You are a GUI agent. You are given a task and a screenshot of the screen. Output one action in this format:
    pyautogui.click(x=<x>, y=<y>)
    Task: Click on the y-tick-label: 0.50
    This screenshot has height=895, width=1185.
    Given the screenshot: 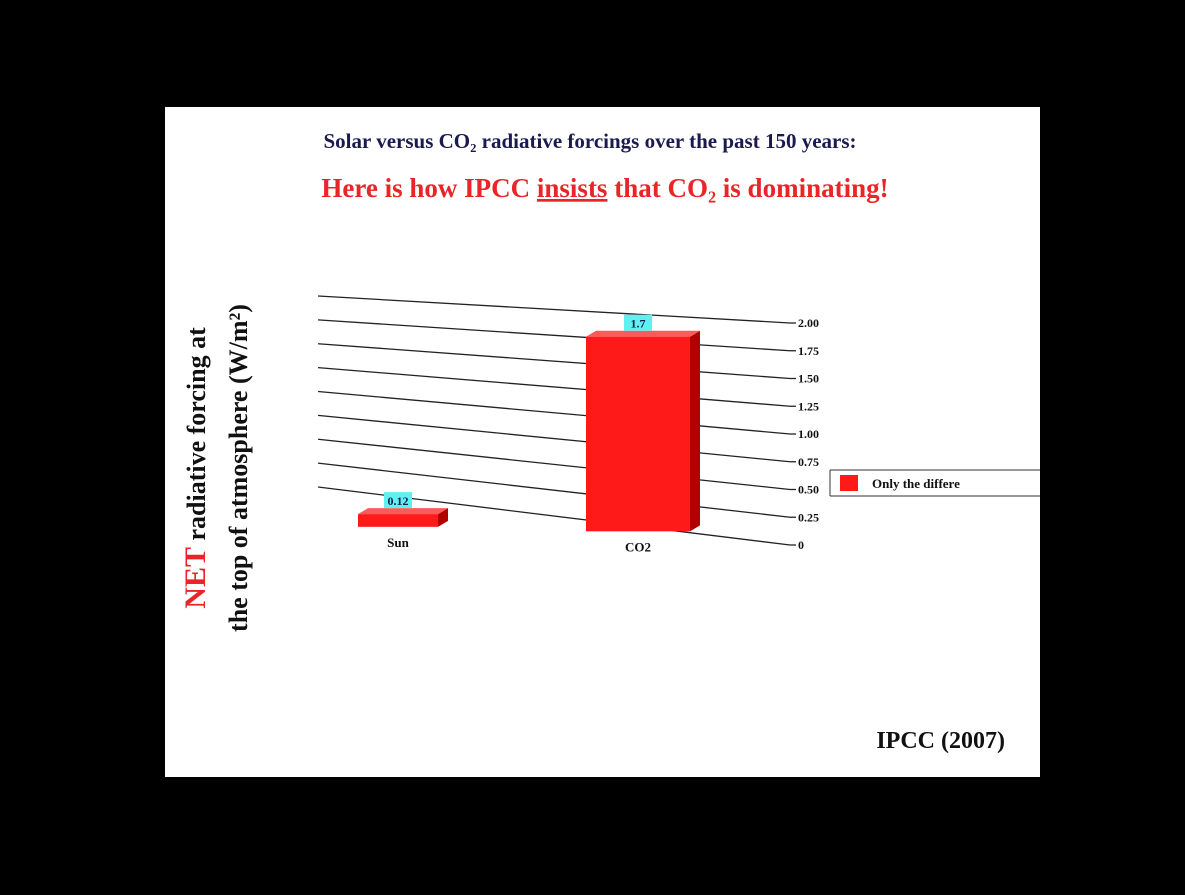 What is the action you would take?
    pyautogui.click(x=808, y=490)
    